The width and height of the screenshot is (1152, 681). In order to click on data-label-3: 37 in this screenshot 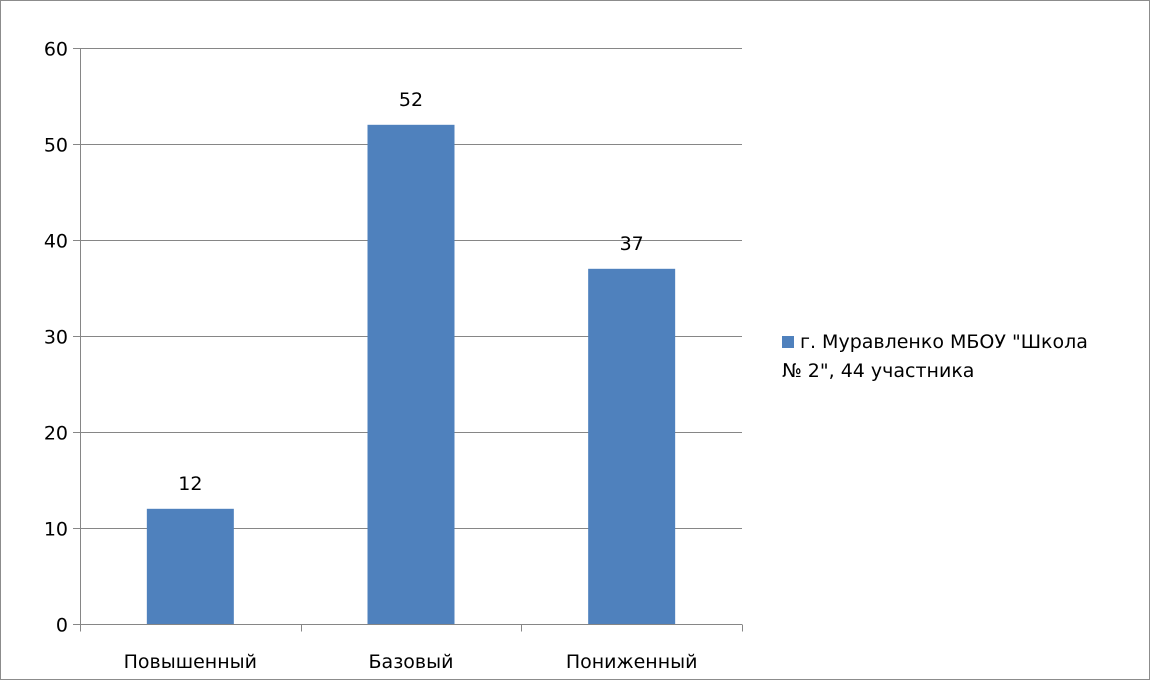, I will do `click(632, 244)`.